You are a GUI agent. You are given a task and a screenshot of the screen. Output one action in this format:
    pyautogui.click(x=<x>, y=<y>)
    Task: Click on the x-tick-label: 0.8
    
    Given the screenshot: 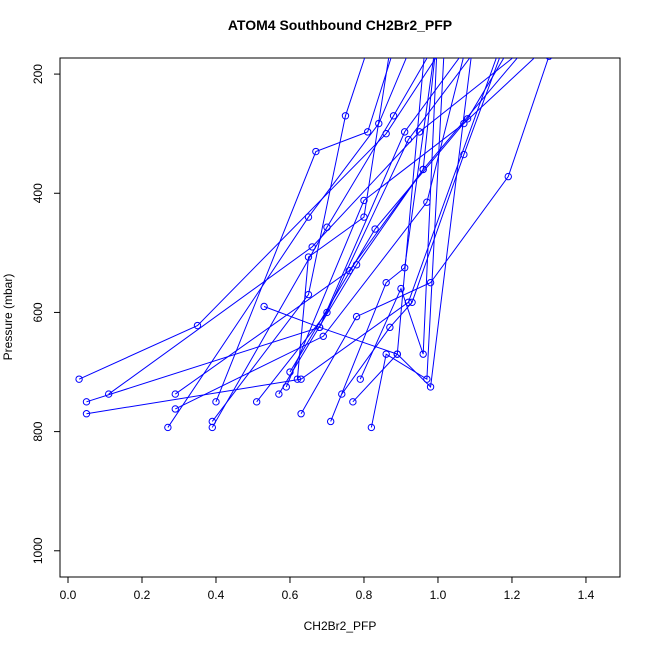 What is the action you would take?
    pyautogui.click(x=364, y=595)
    